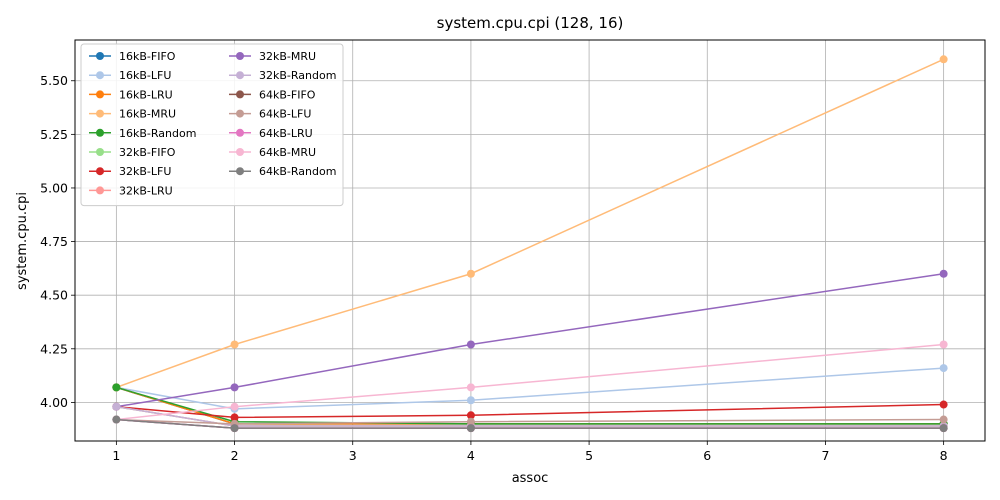 The image size is (1000, 500). I want to click on legend-label: 64kB-MRU, so click(287, 152).